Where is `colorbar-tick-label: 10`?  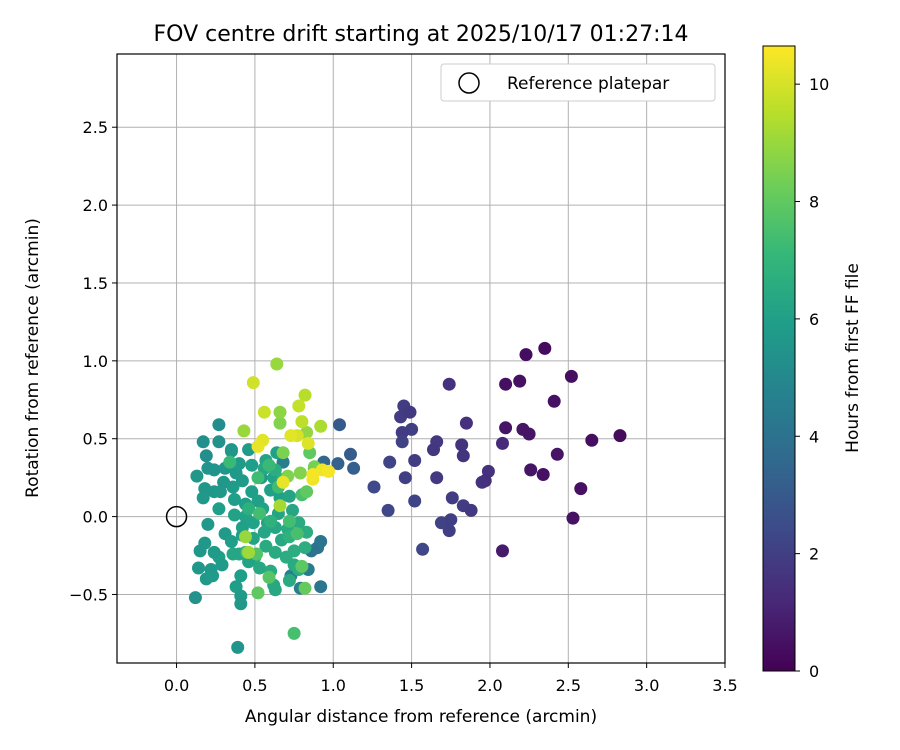
colorbar-tick-label: 10 is located at coordinates (819, 84).